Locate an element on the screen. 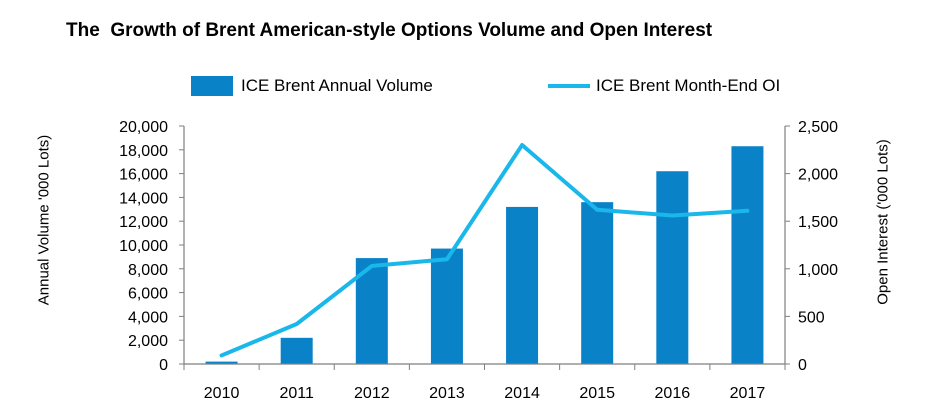 The width and height of the screenshot is (927, 409). y-axis-label-left: Annual Volume '000 Lots) is located at coordinates (44, 220).